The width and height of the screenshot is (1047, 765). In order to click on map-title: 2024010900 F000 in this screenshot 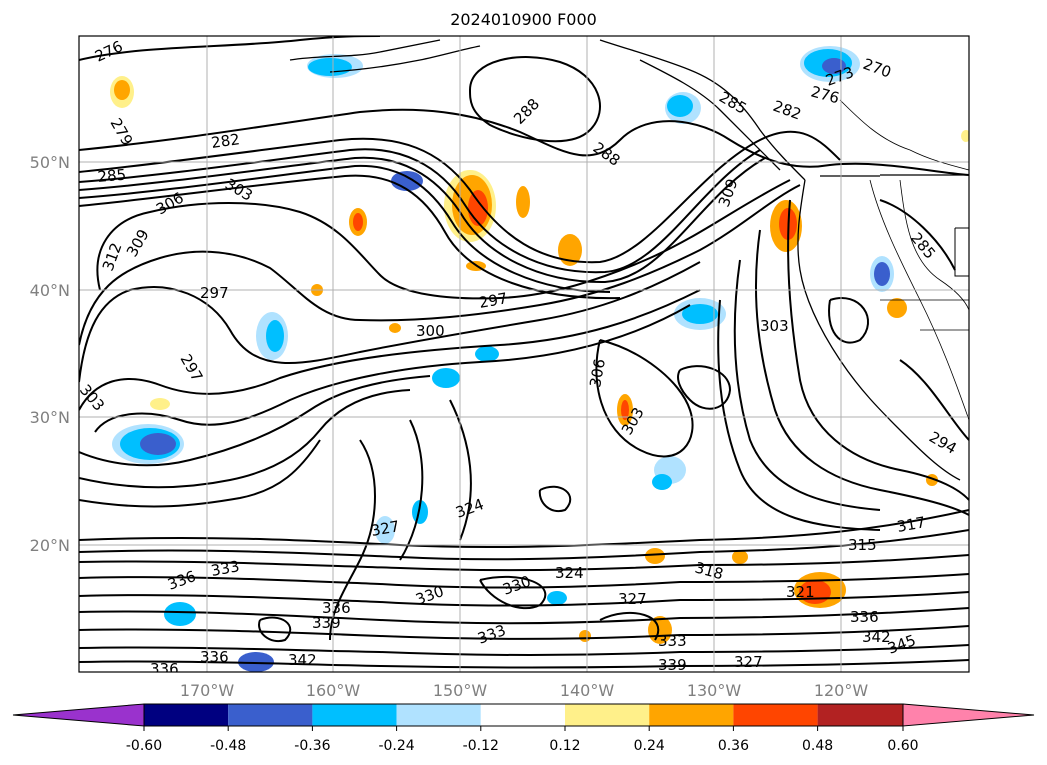, I will do `click(523, 19)`.